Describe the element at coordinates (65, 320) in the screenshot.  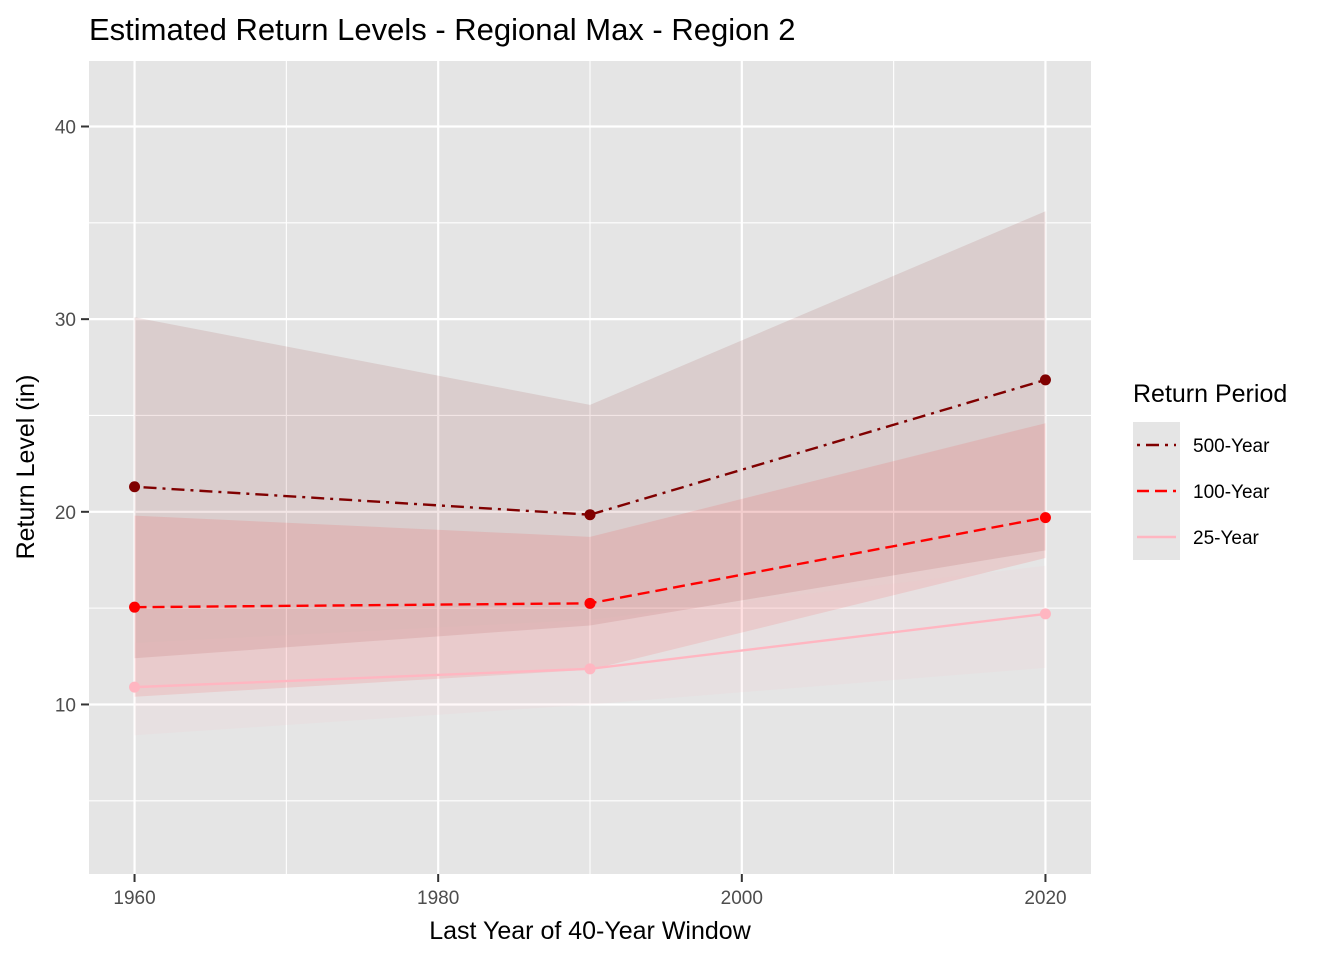
I see `y-tick-label: 30` at that location.